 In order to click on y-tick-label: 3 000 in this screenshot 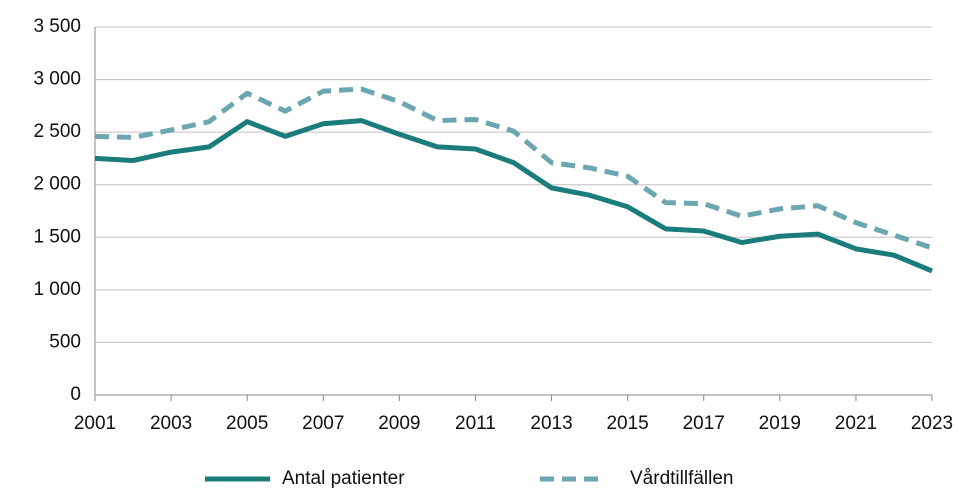, I will do `click(57, 79)`.